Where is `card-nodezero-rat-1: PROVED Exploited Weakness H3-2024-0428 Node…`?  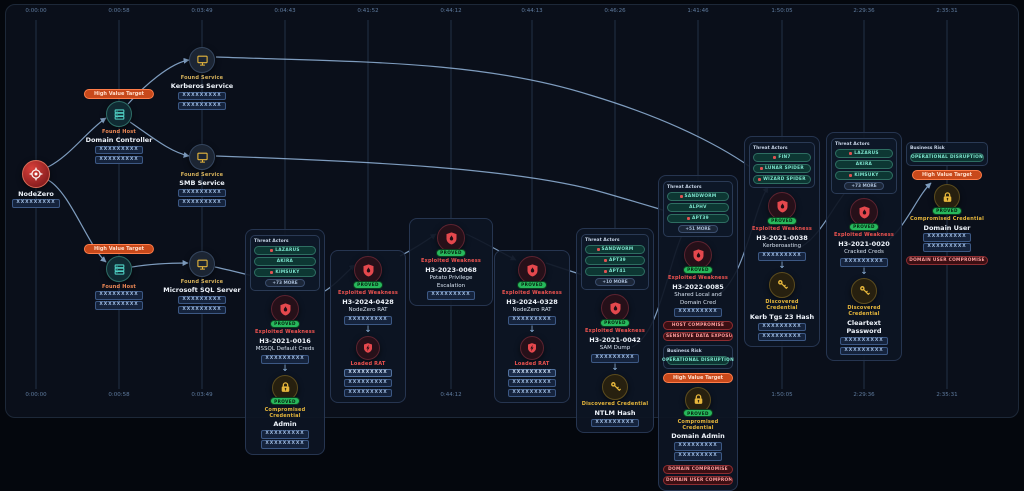
card-nodezero-rat-1: PROVED Exploited Weakness H3-2024-0428 Node… is located at coordinates (368, 327).